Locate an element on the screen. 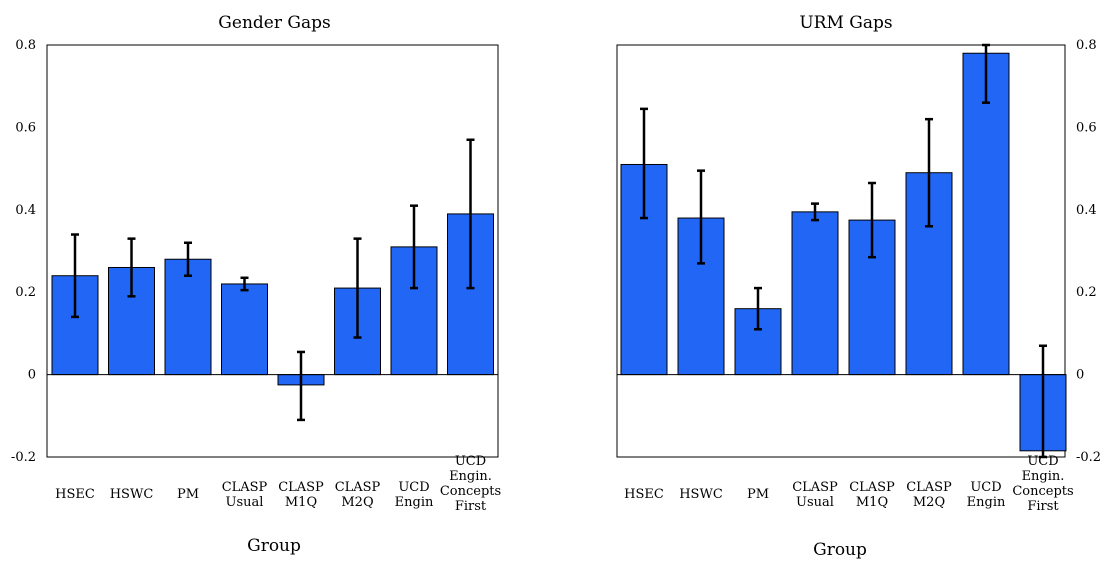  chart-title: URM Gaps is located at coordinates (845, 23).